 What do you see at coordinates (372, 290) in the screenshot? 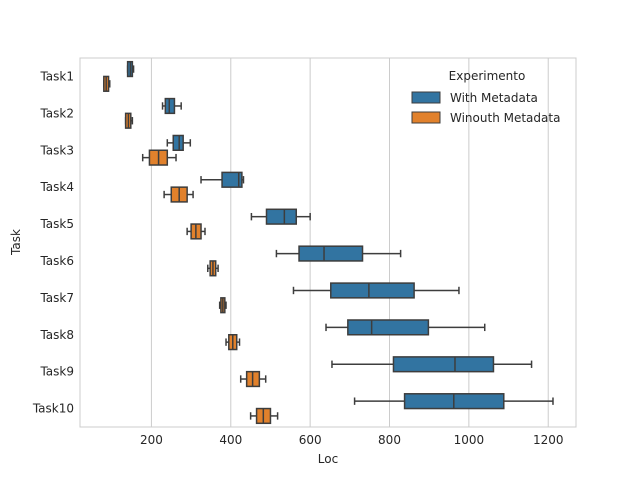
I see `box-task7-with-metadata` at bounding box center [372, 290].